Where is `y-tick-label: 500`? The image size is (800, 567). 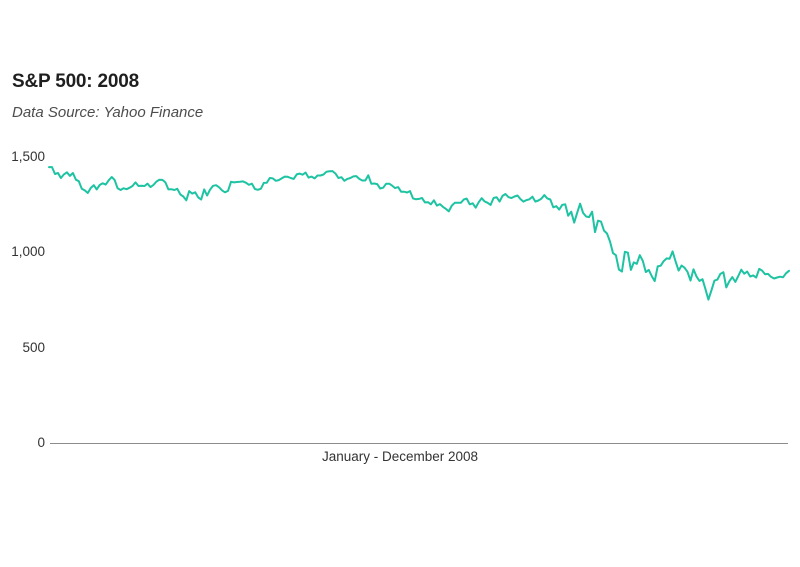
y-tick-label: 500 is located at coordinates (33, 347).